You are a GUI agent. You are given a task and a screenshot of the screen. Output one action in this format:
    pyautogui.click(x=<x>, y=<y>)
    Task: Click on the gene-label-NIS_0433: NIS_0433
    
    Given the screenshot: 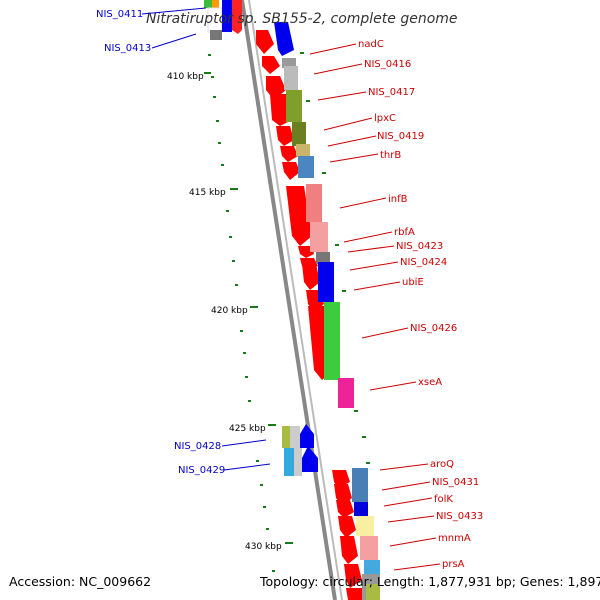 What is the action you would take?
    pyautogui.click(x=459, y=516)
    